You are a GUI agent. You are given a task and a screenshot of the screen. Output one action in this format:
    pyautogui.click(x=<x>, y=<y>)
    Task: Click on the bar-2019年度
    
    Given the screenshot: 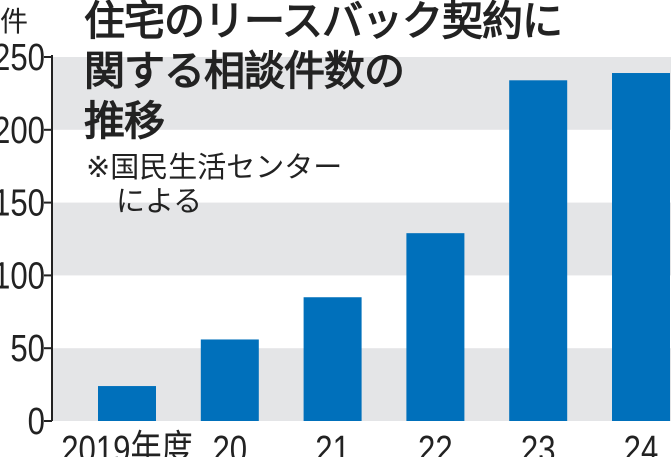 What is the action you would take?
    pyautogui.click(x=127, y=403)
    